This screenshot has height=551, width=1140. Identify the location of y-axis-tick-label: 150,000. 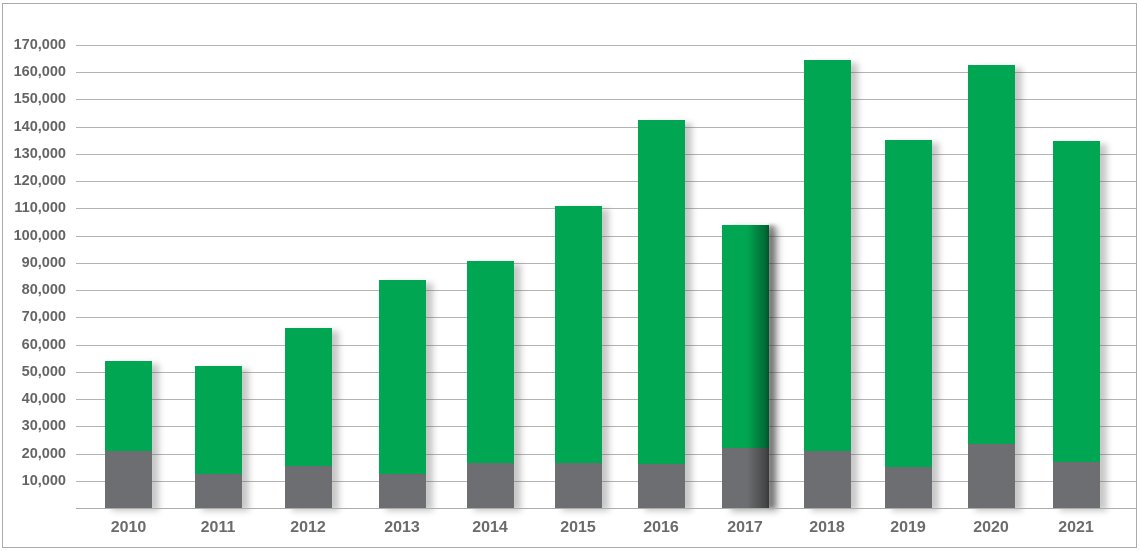
(39, 99).